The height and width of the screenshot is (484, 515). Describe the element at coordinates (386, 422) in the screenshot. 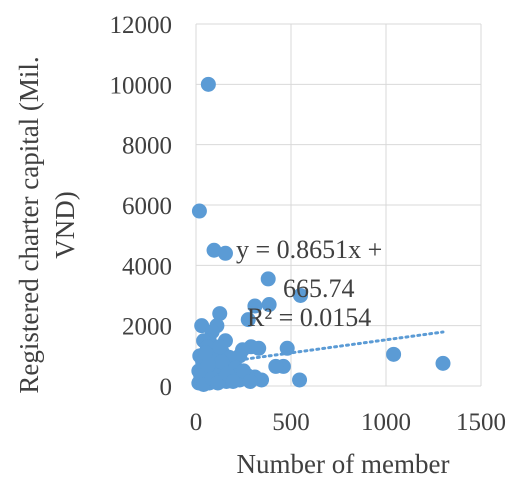

I see `x-tick-label: 1000` at that location.